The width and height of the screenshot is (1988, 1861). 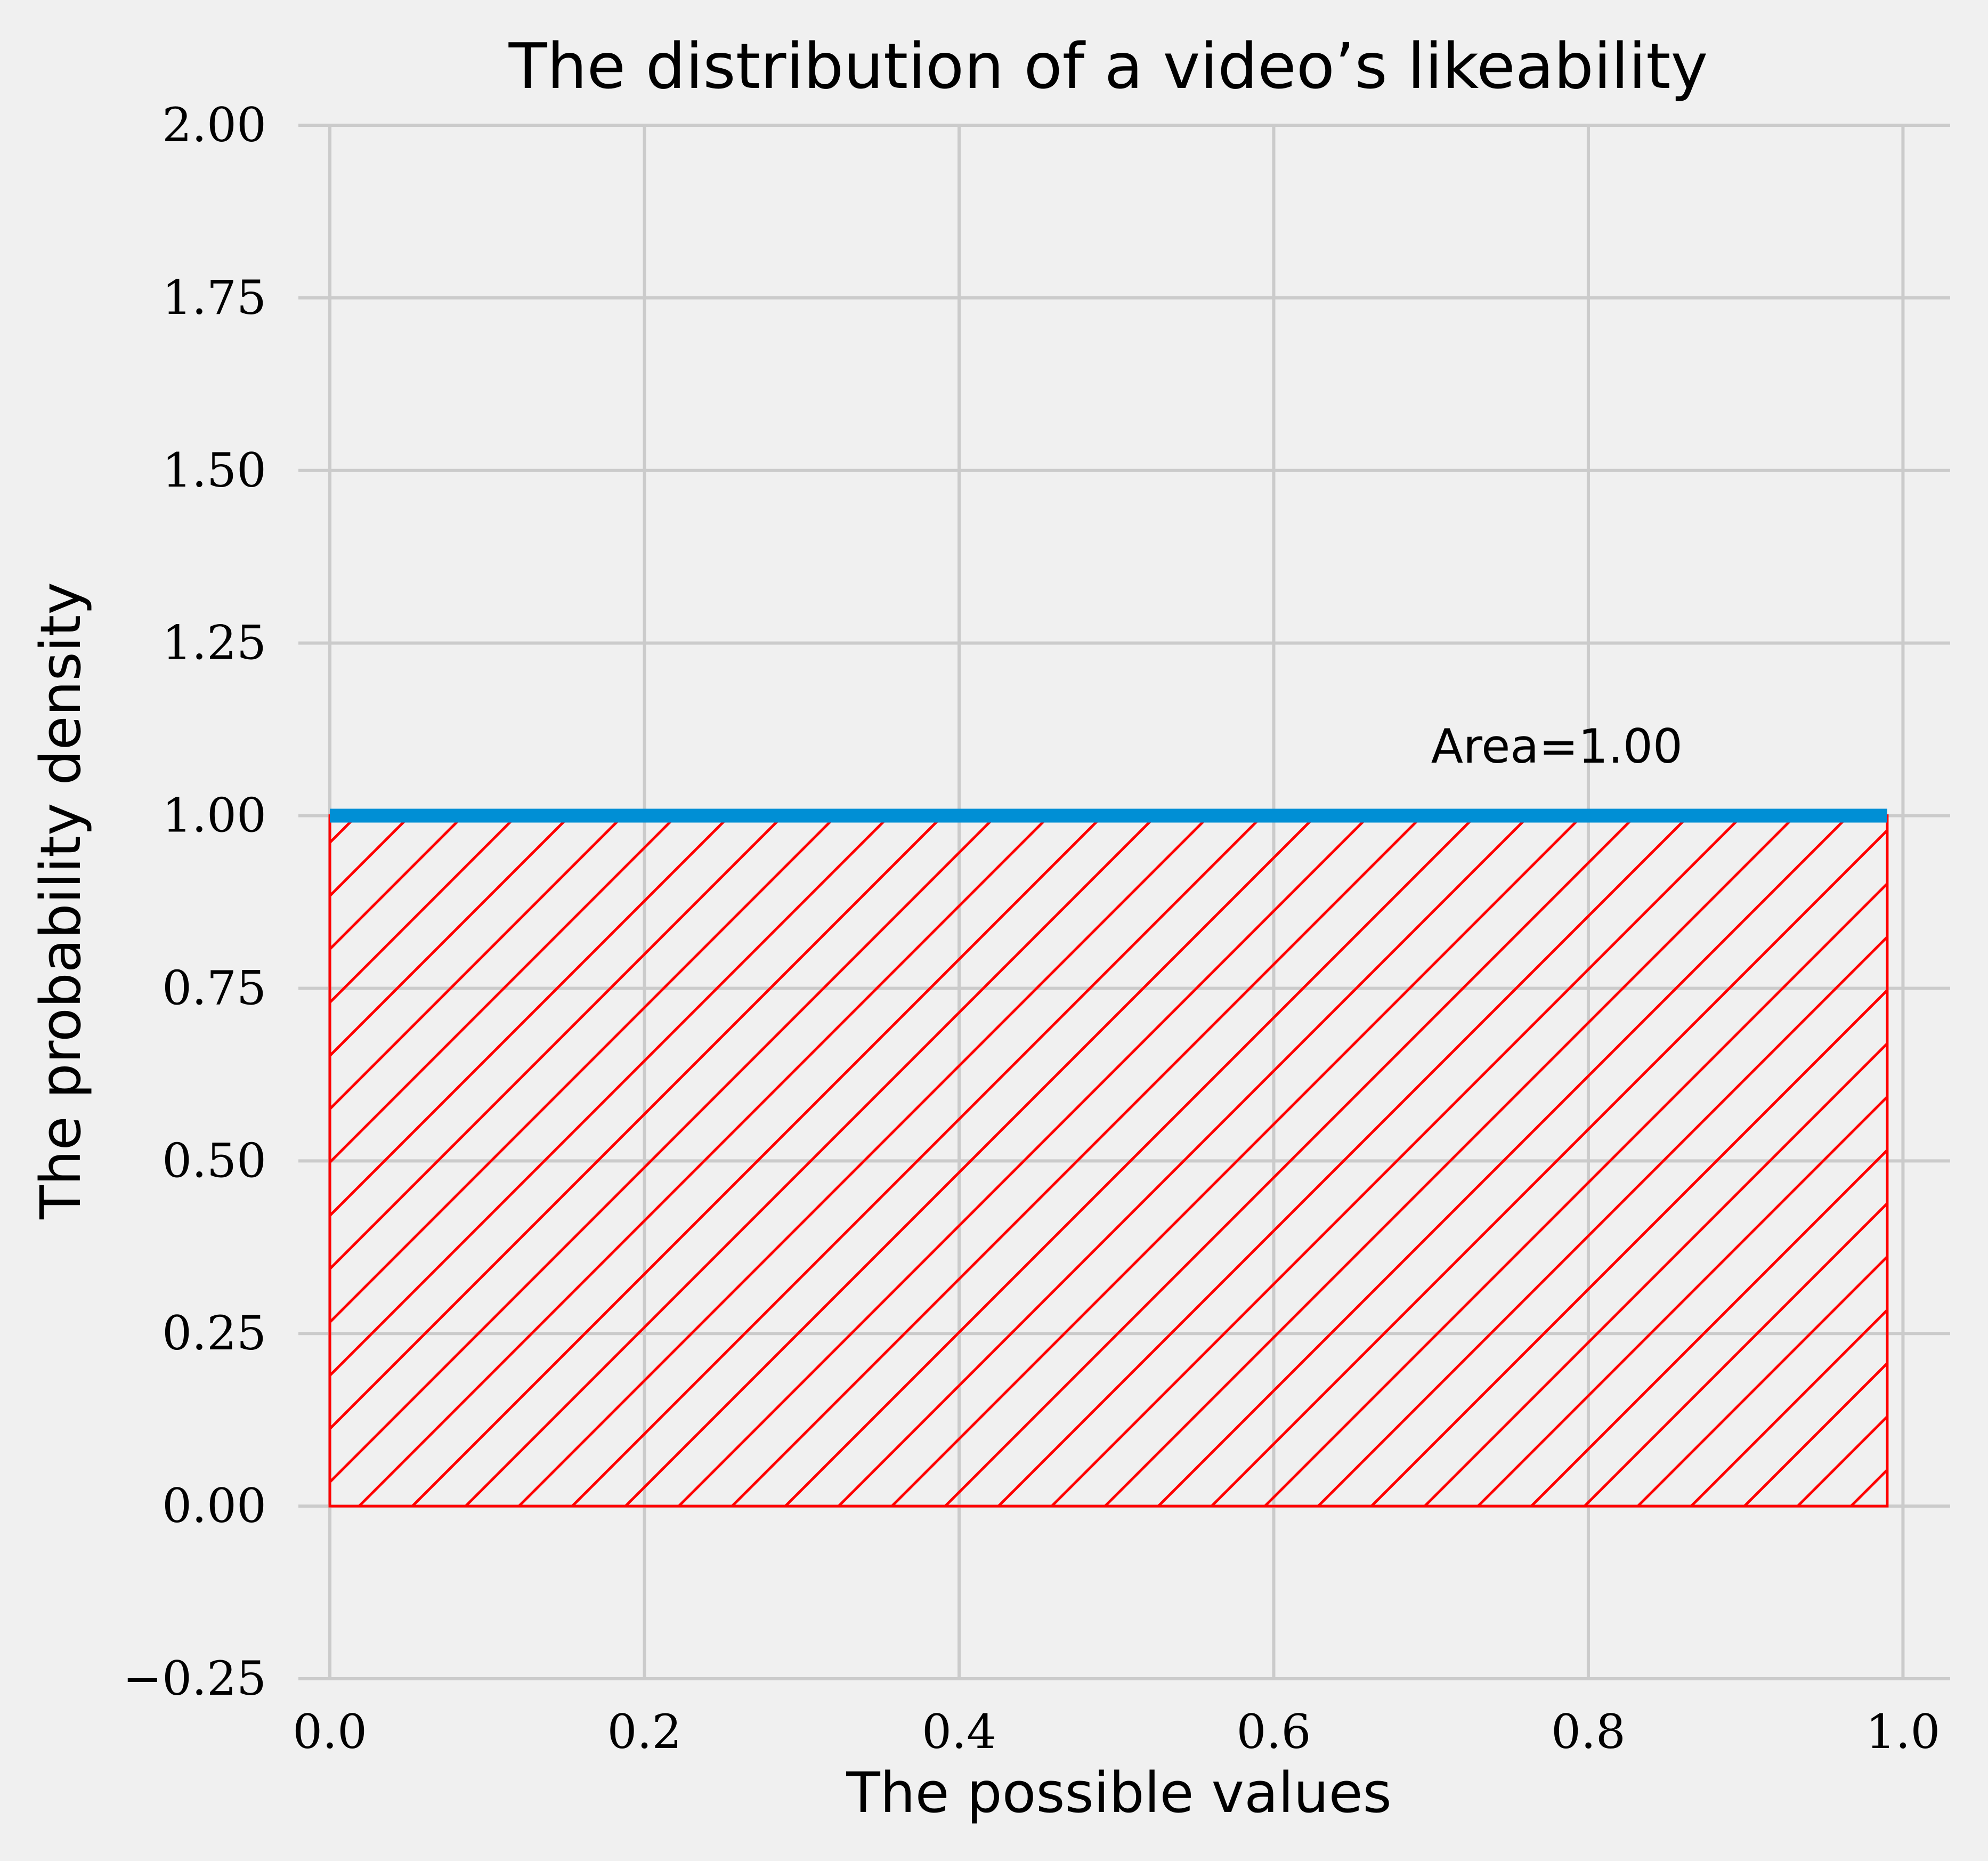 What do you see at coordinates (214, 297) in the screenshot?
I see `y-tick-label: 1.75` at bounding box center [214, 297].